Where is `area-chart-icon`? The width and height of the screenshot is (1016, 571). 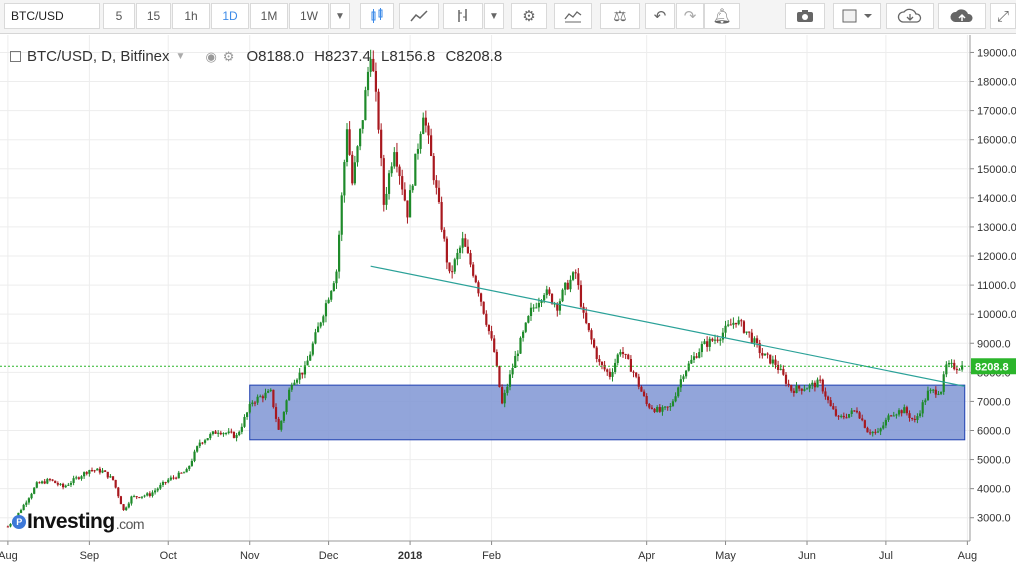 area-chart-icon is located at coordinates (419, 16).